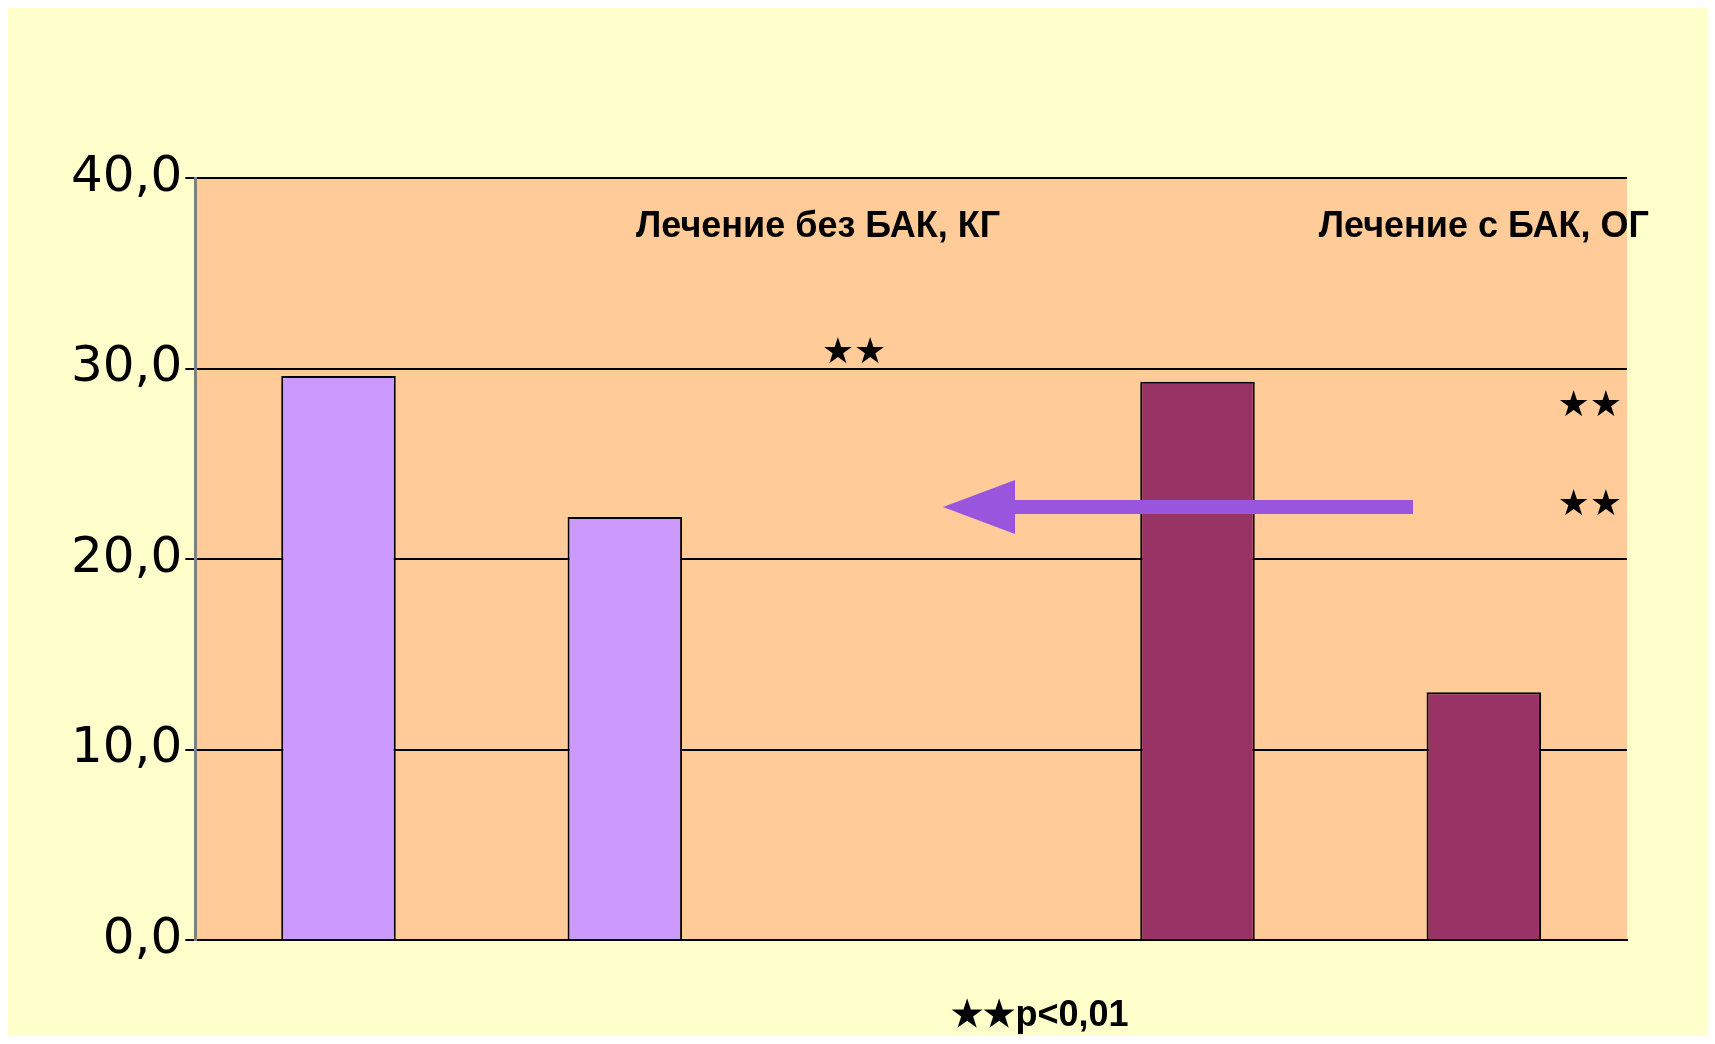 This screenshot has width=1715, height=1044. Describe the element at coordinates (142, 935) in the screenshot. I see `y-tick-label: 0,0` at that location.